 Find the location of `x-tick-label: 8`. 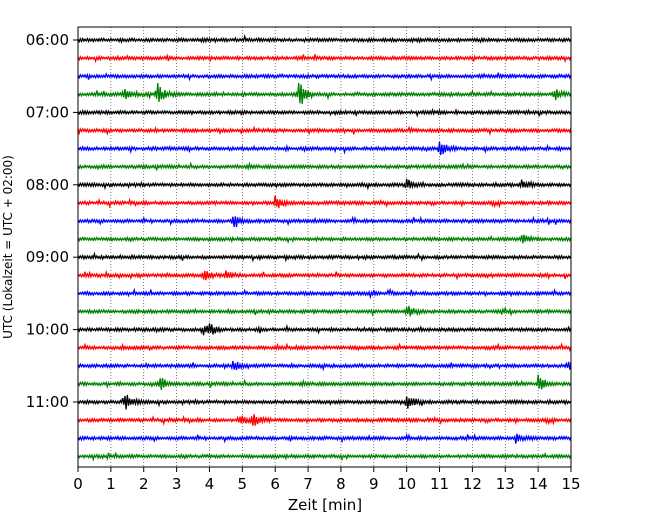

x-tick-label: 8 is located at coordinates (341, 484).